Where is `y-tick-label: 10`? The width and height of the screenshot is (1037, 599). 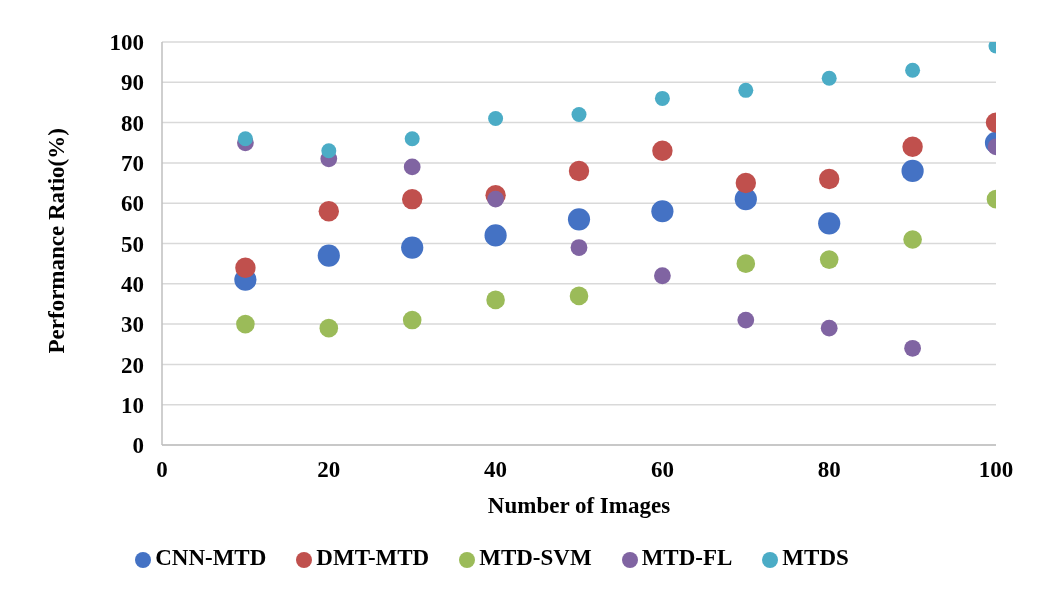
y-tick-label: 10 is located at coordinates (132, 405).